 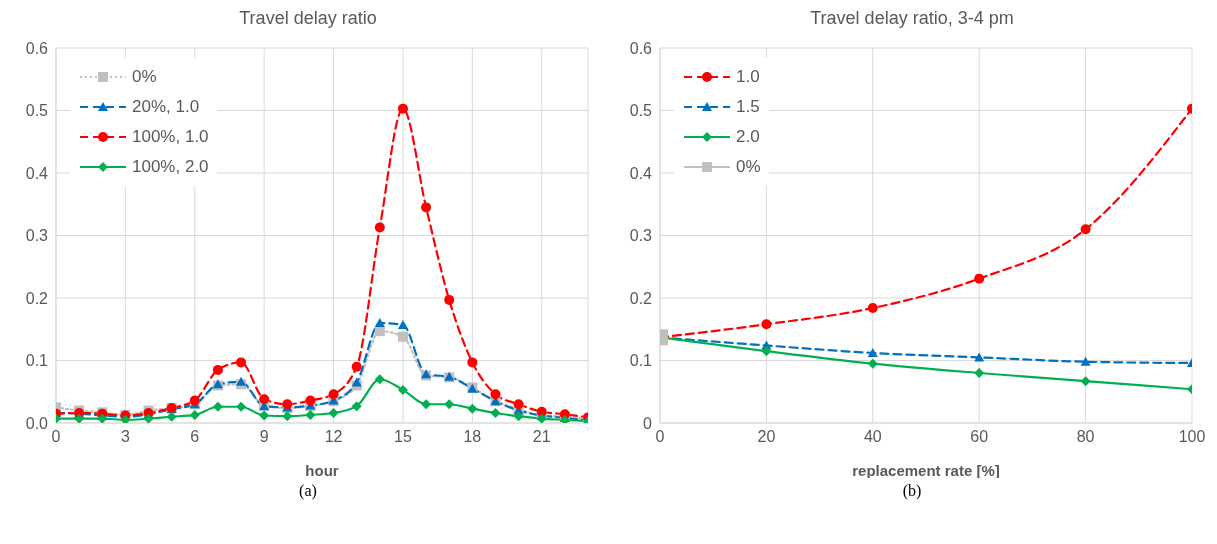 I want to click on legend-label: 20%, 1.0, so click(x=166, y=107).